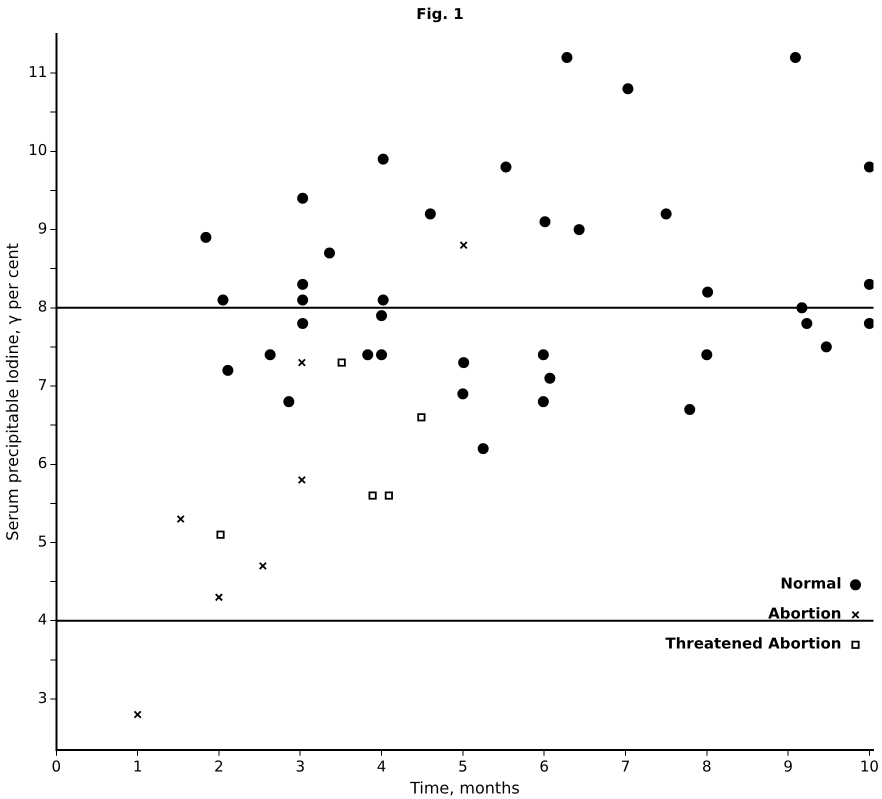  Describe the element at coordinates (57, 767) in the screenshot. I see `x-tick-label: 0` at that location.